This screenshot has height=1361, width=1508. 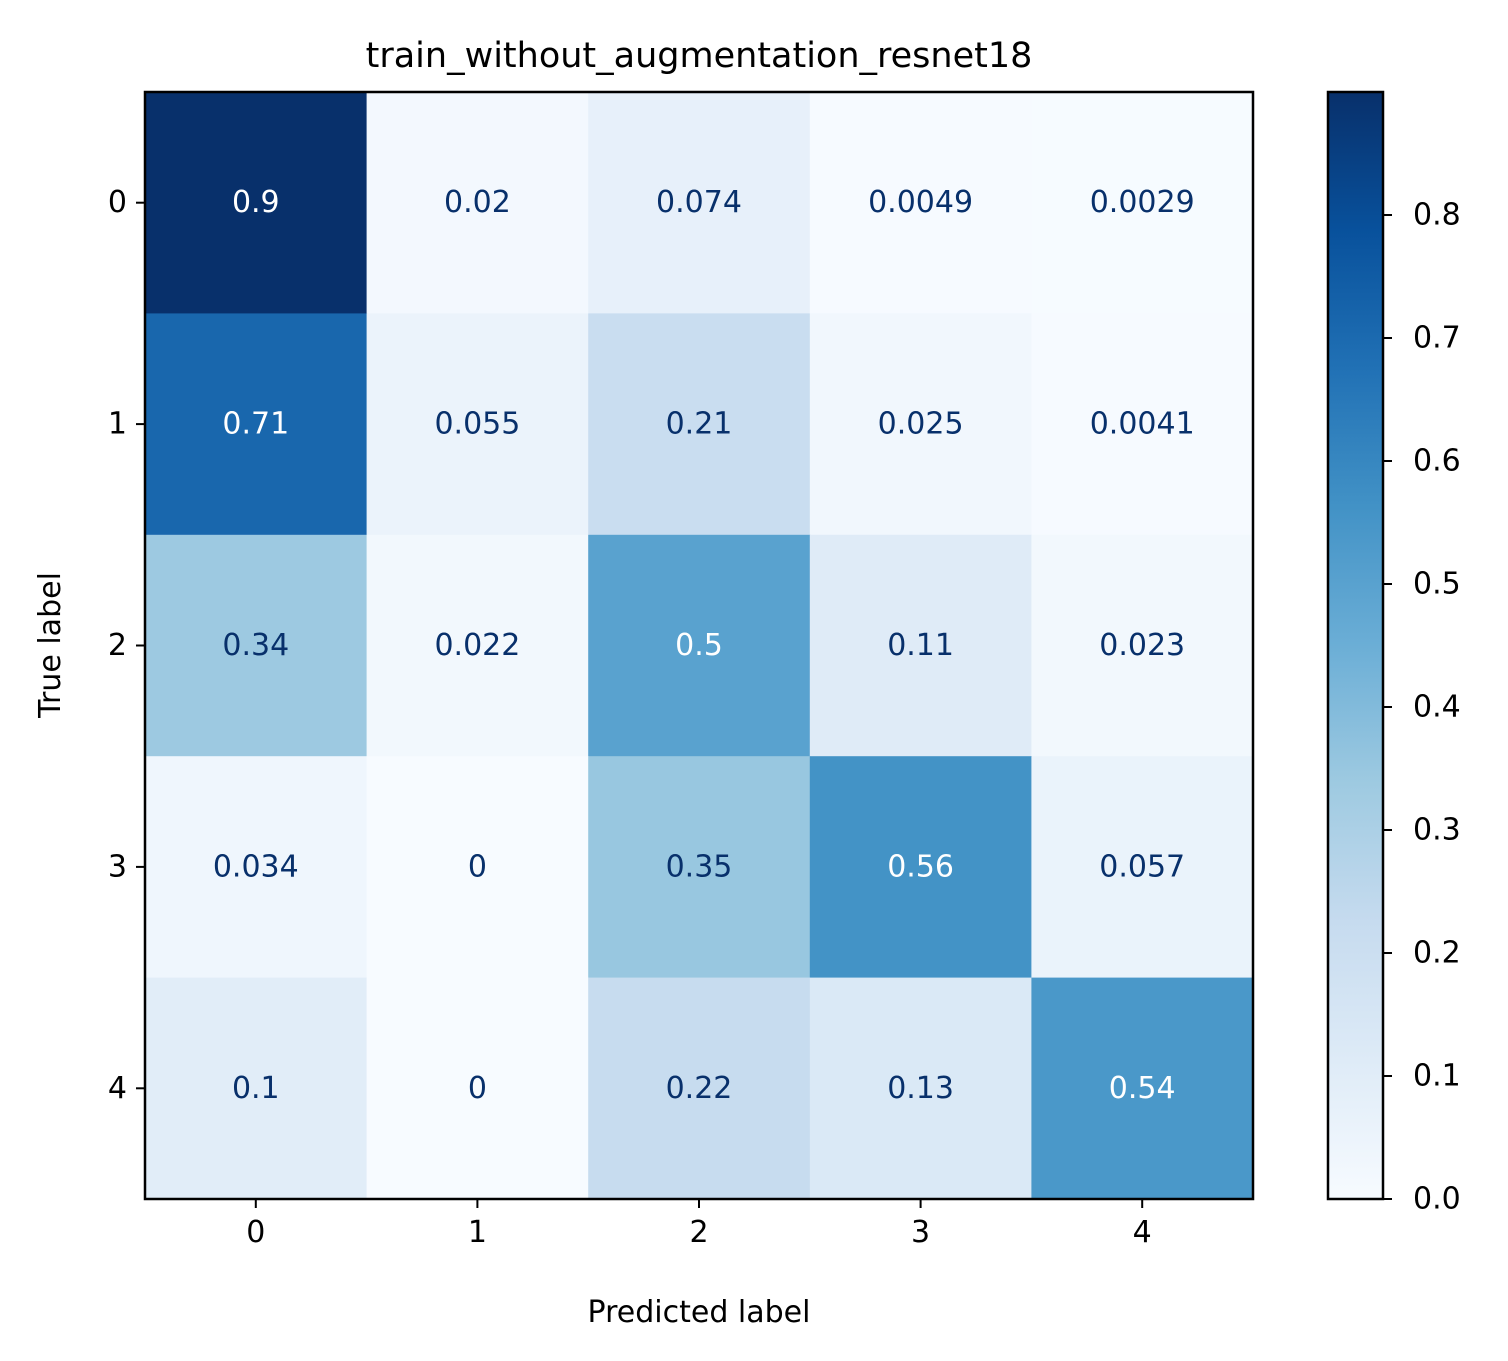 I want to click on x-tick-label: 4, so click(x=1142, y=1232).